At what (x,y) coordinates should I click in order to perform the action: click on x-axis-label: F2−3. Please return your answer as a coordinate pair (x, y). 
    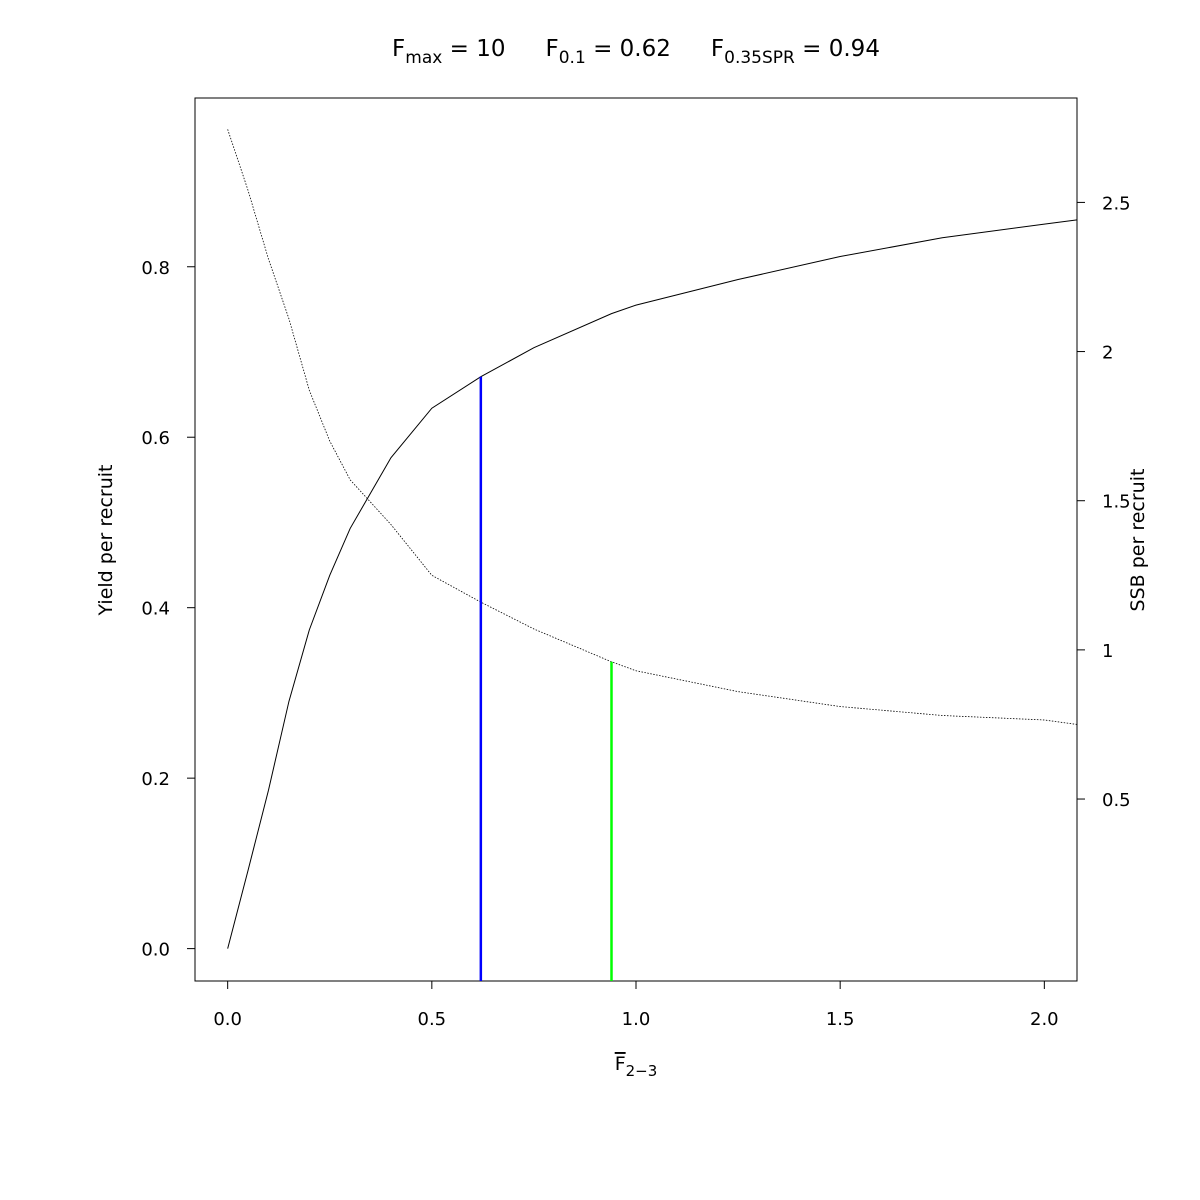
    Looking at the image, I should click on (636, 1066).